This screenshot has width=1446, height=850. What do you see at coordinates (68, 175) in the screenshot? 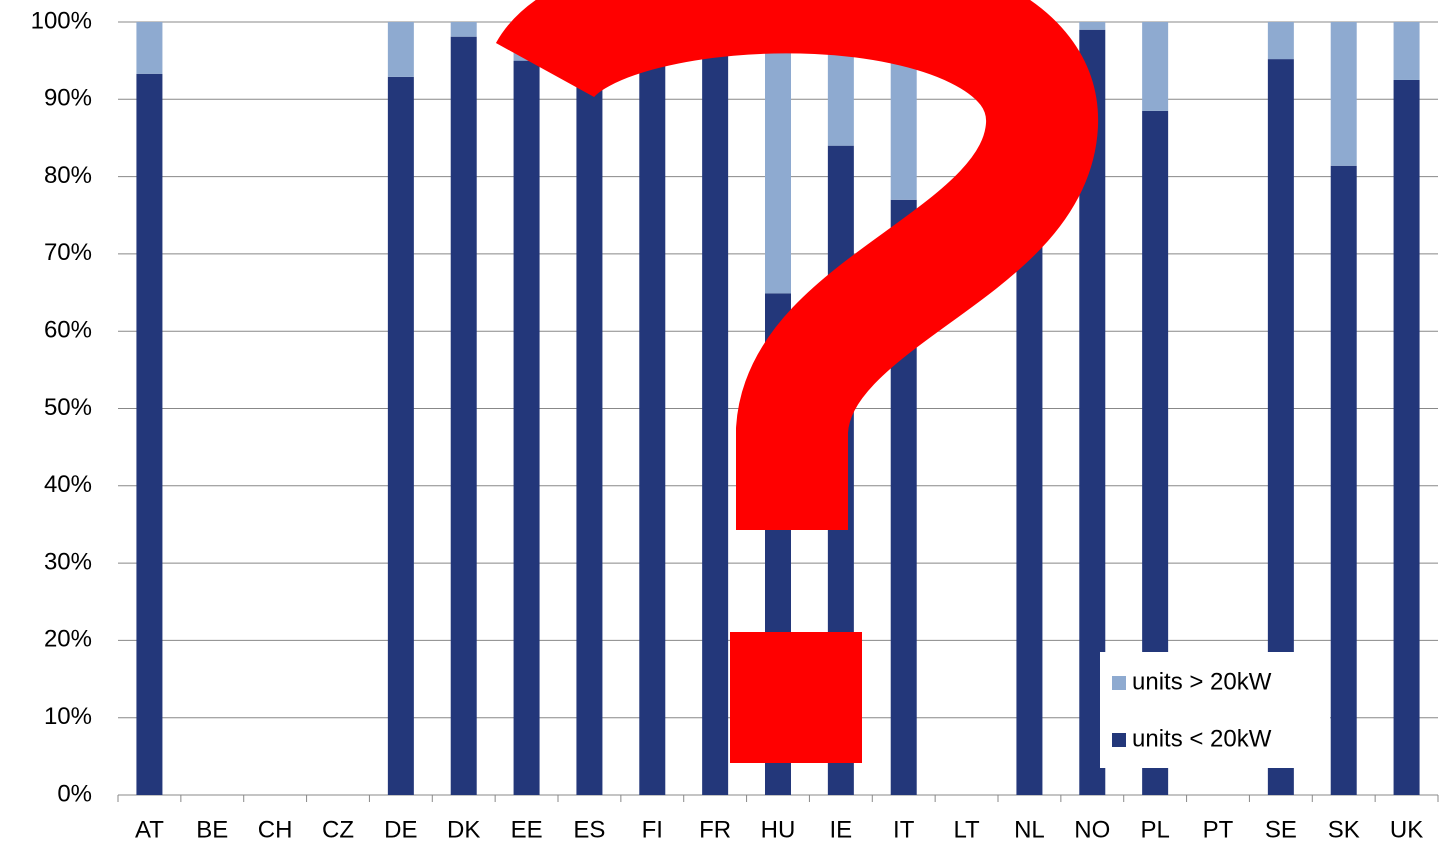
I see `y-tick-label: 80%` at bounding box center [68, 175].